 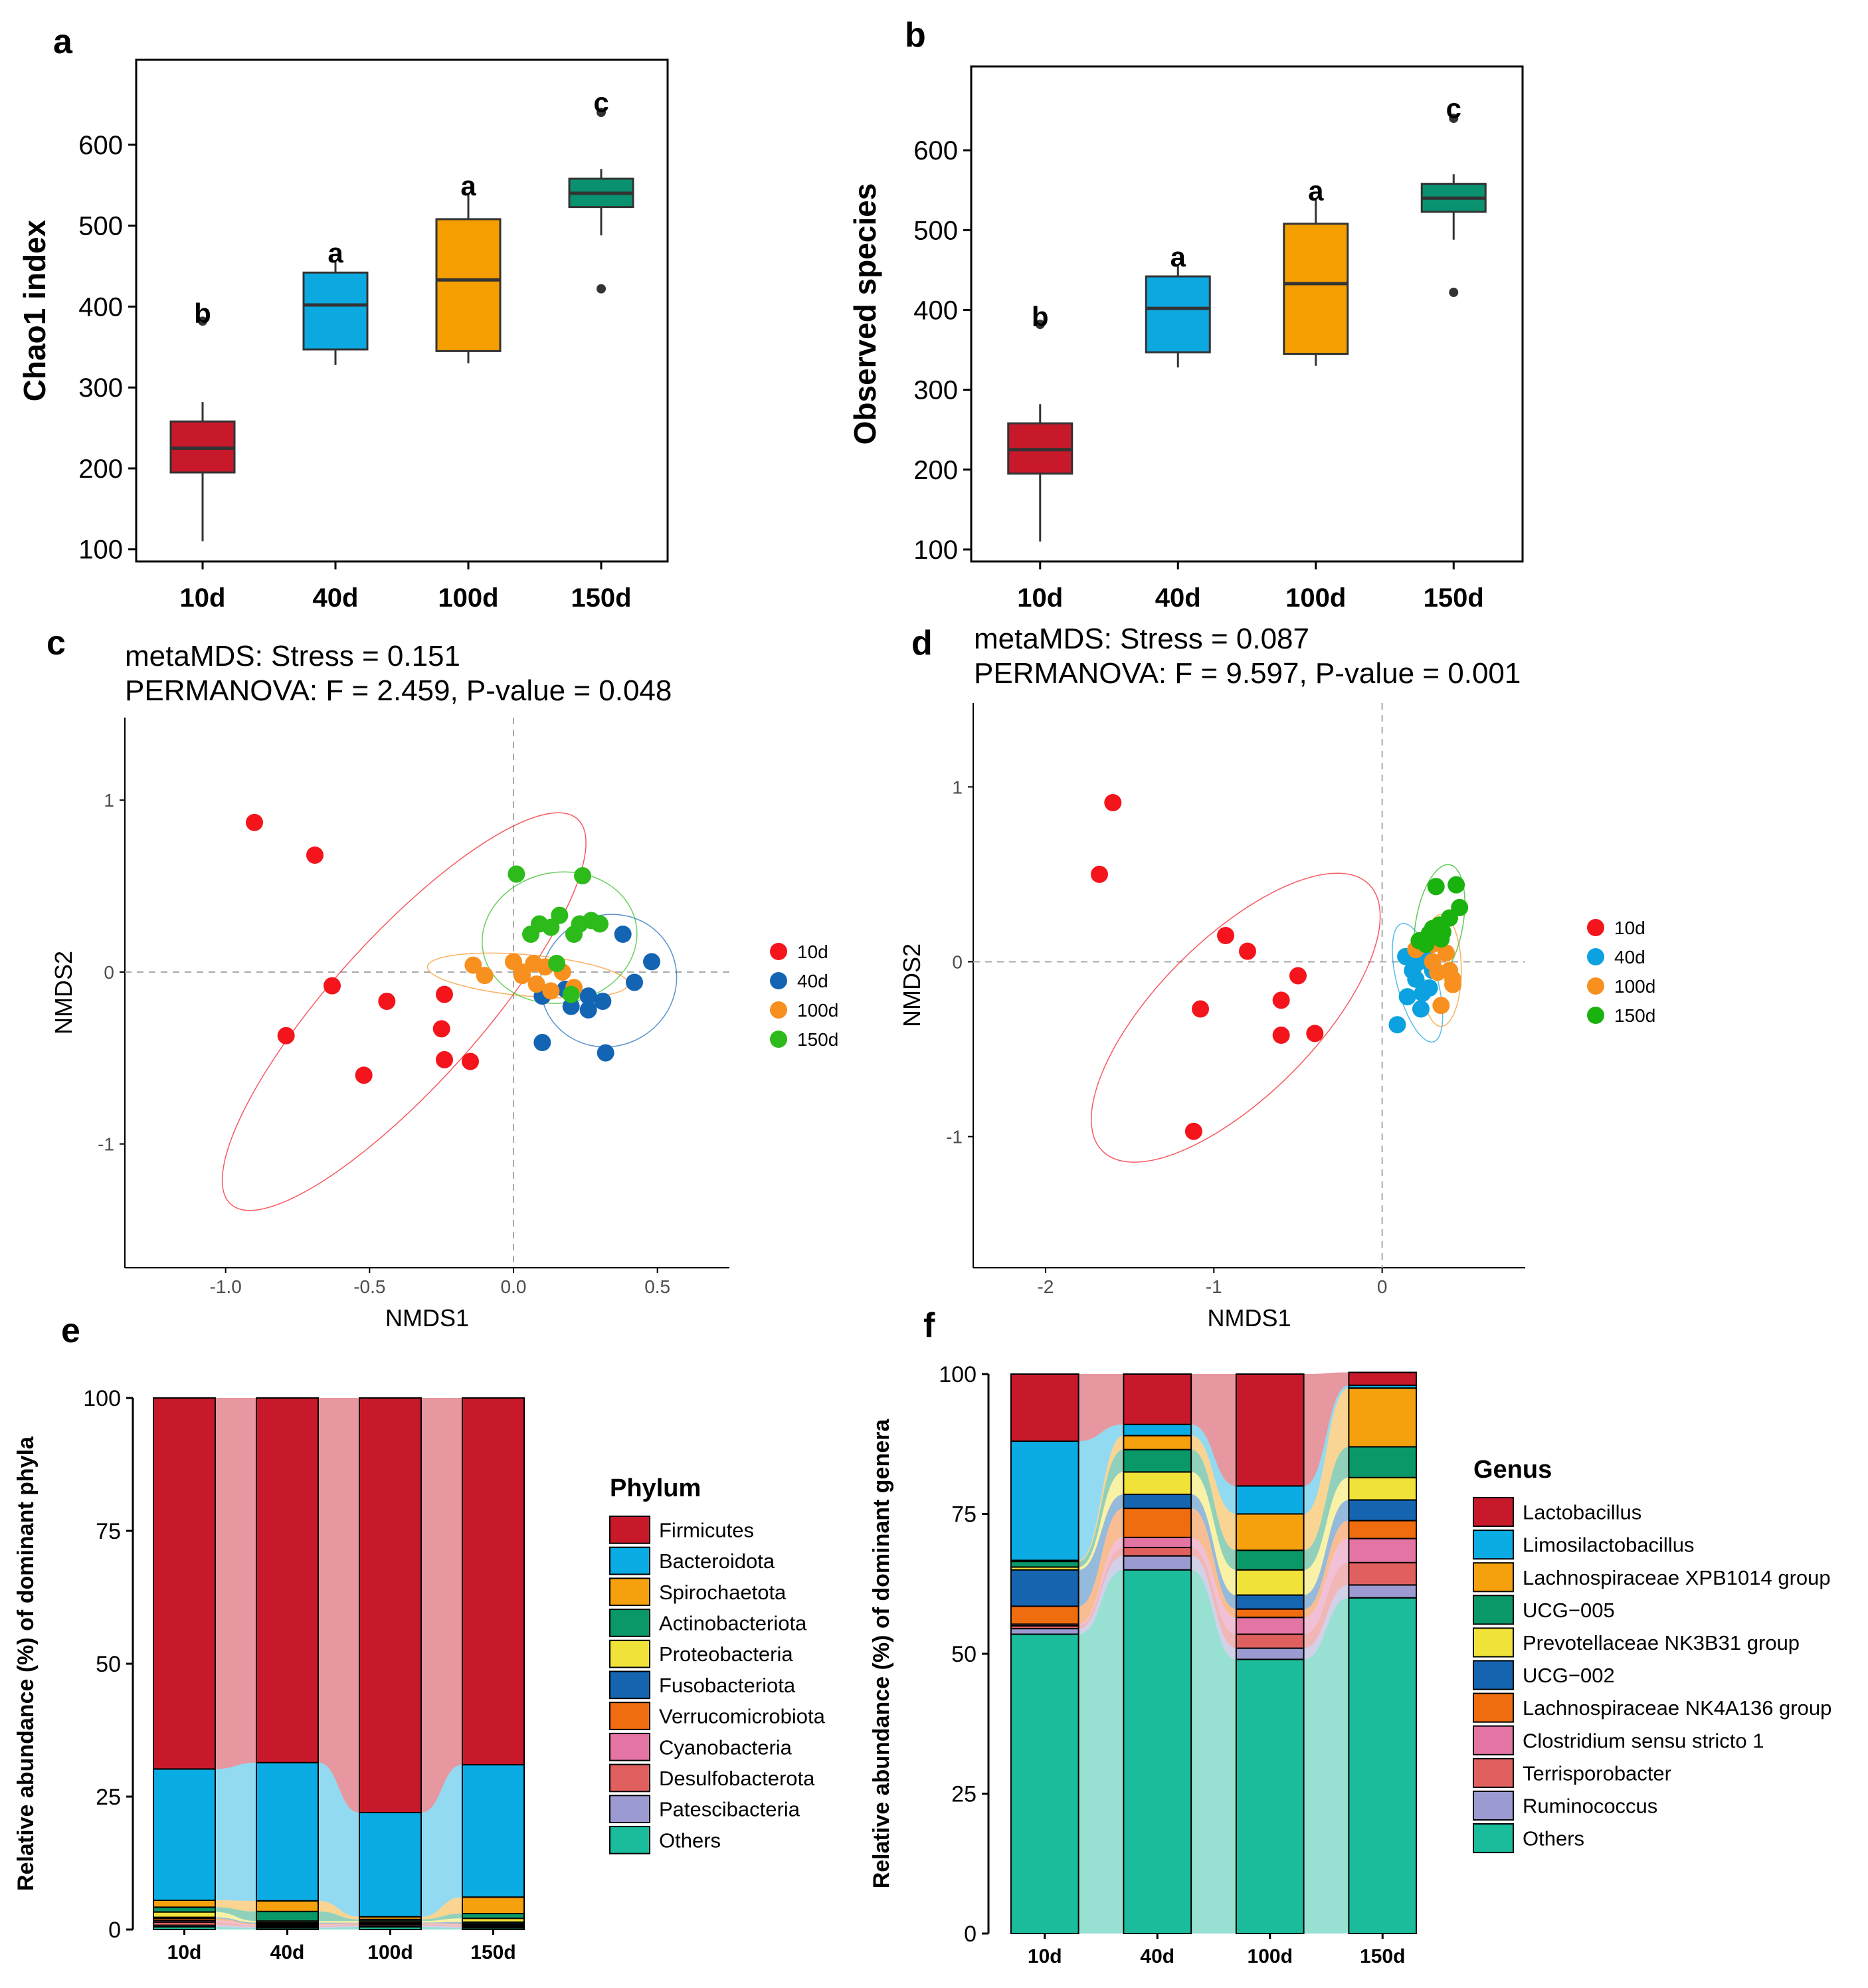 I want to click on x-tick-label: -2, so click(x=1046, y=1286).